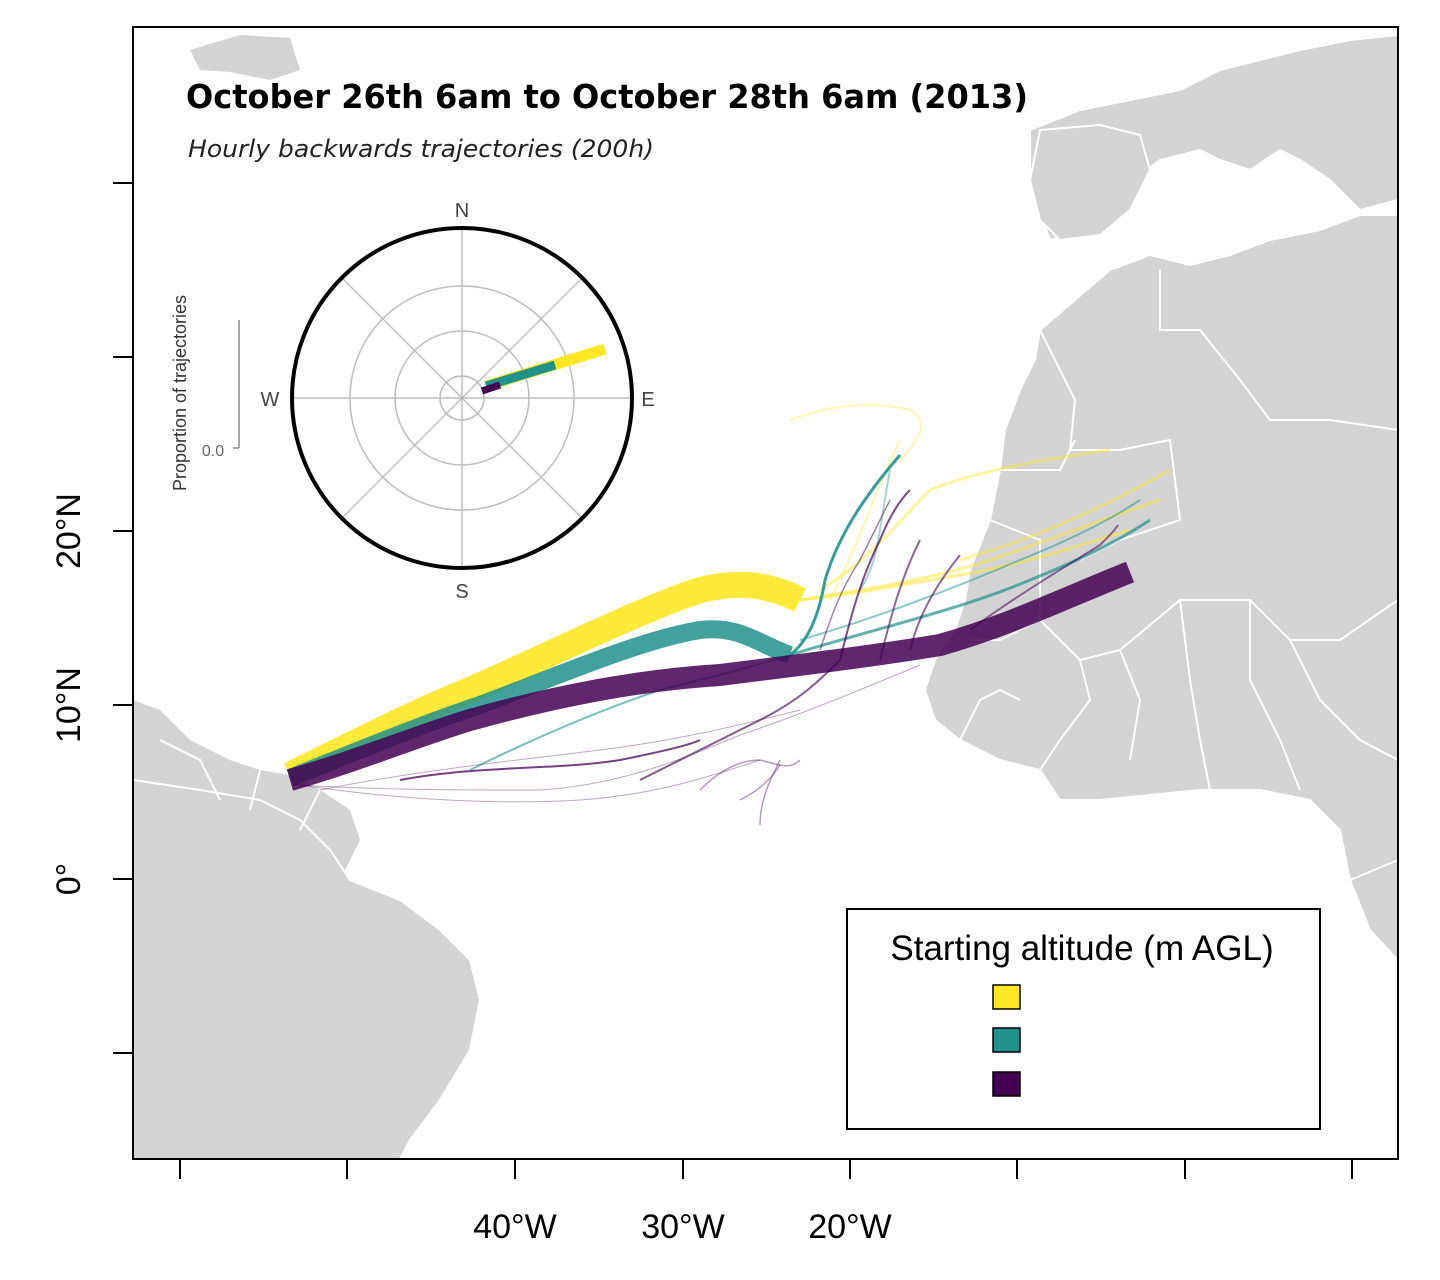 The image size is (1440, 1280). I want to click on compass-east-label: E, so click(647, 400).